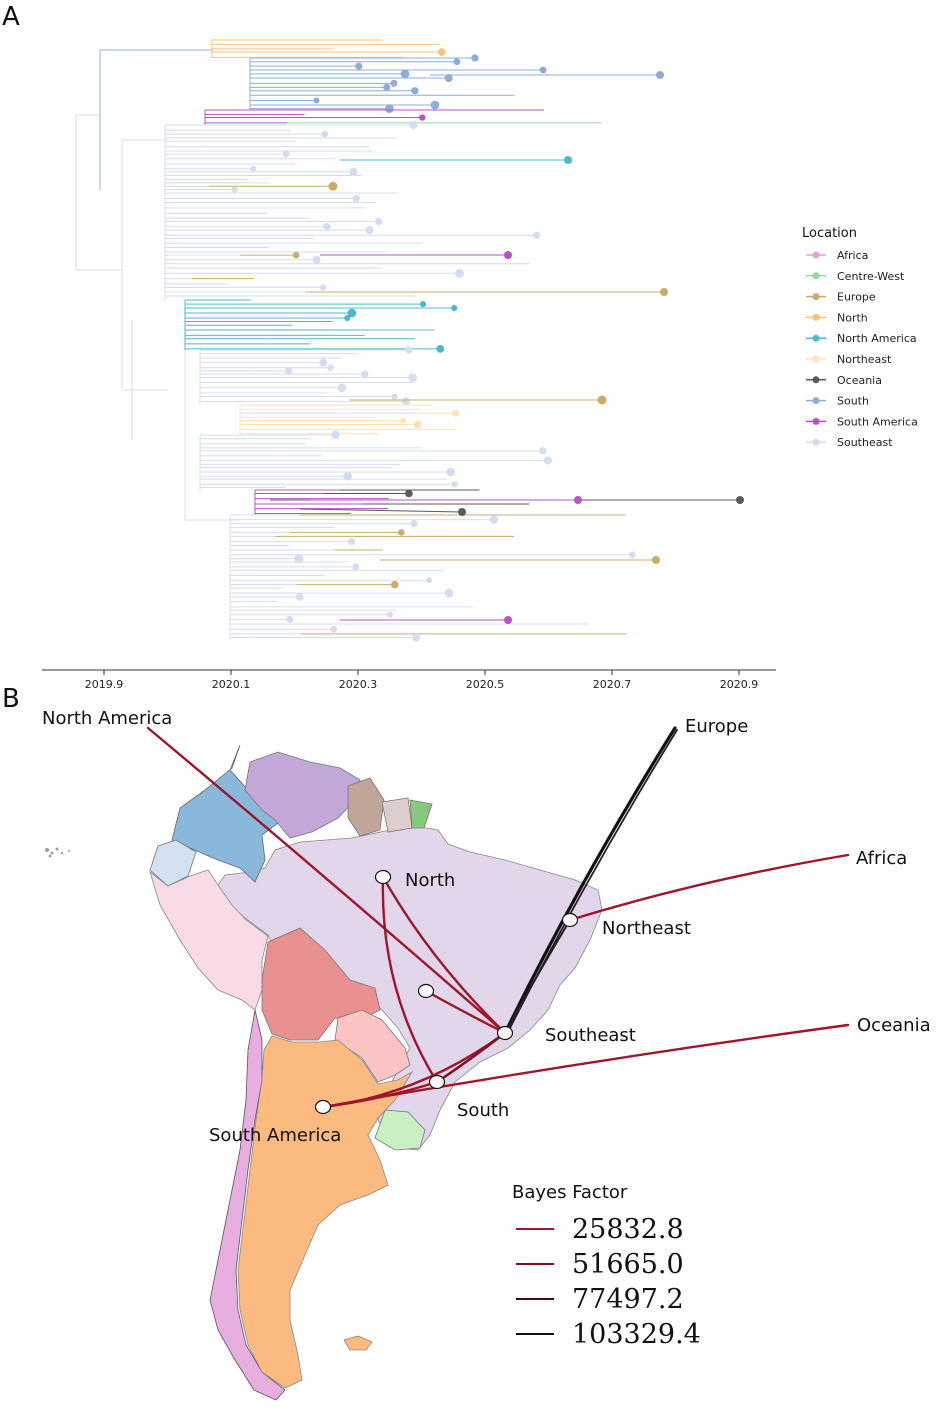 The height and width of the screenshot is (1412, 947). I want to click on node-centre-west, so click(426, 991).